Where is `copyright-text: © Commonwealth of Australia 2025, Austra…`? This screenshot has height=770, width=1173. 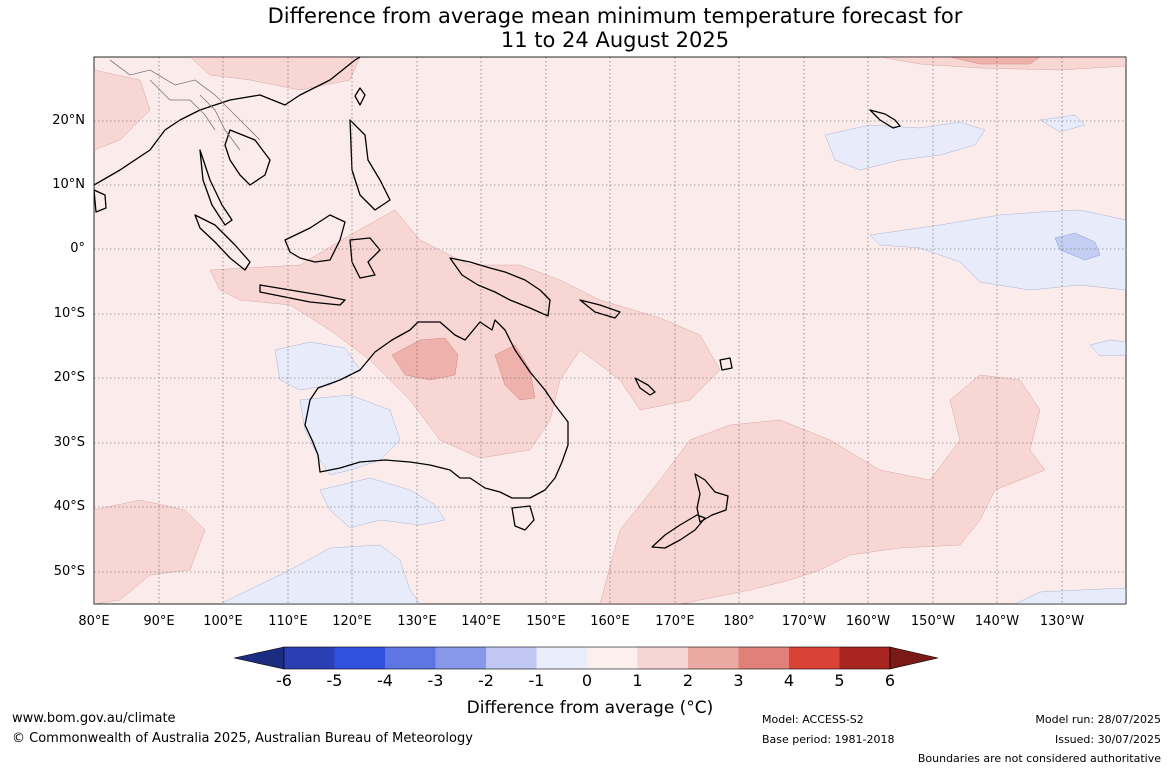 copyright-text: © Commonwealth of Australia 2025, Austra… is located at coordinates (242, 738).